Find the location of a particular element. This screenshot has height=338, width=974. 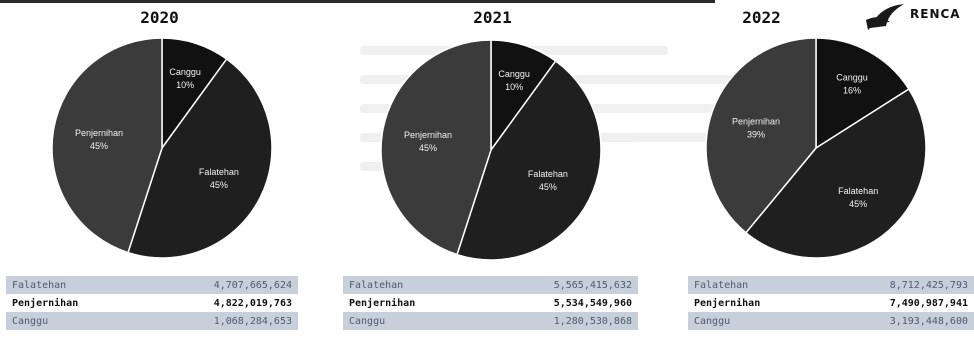

row-value: 4,707,665,624 is located at coordinates (252, 285).